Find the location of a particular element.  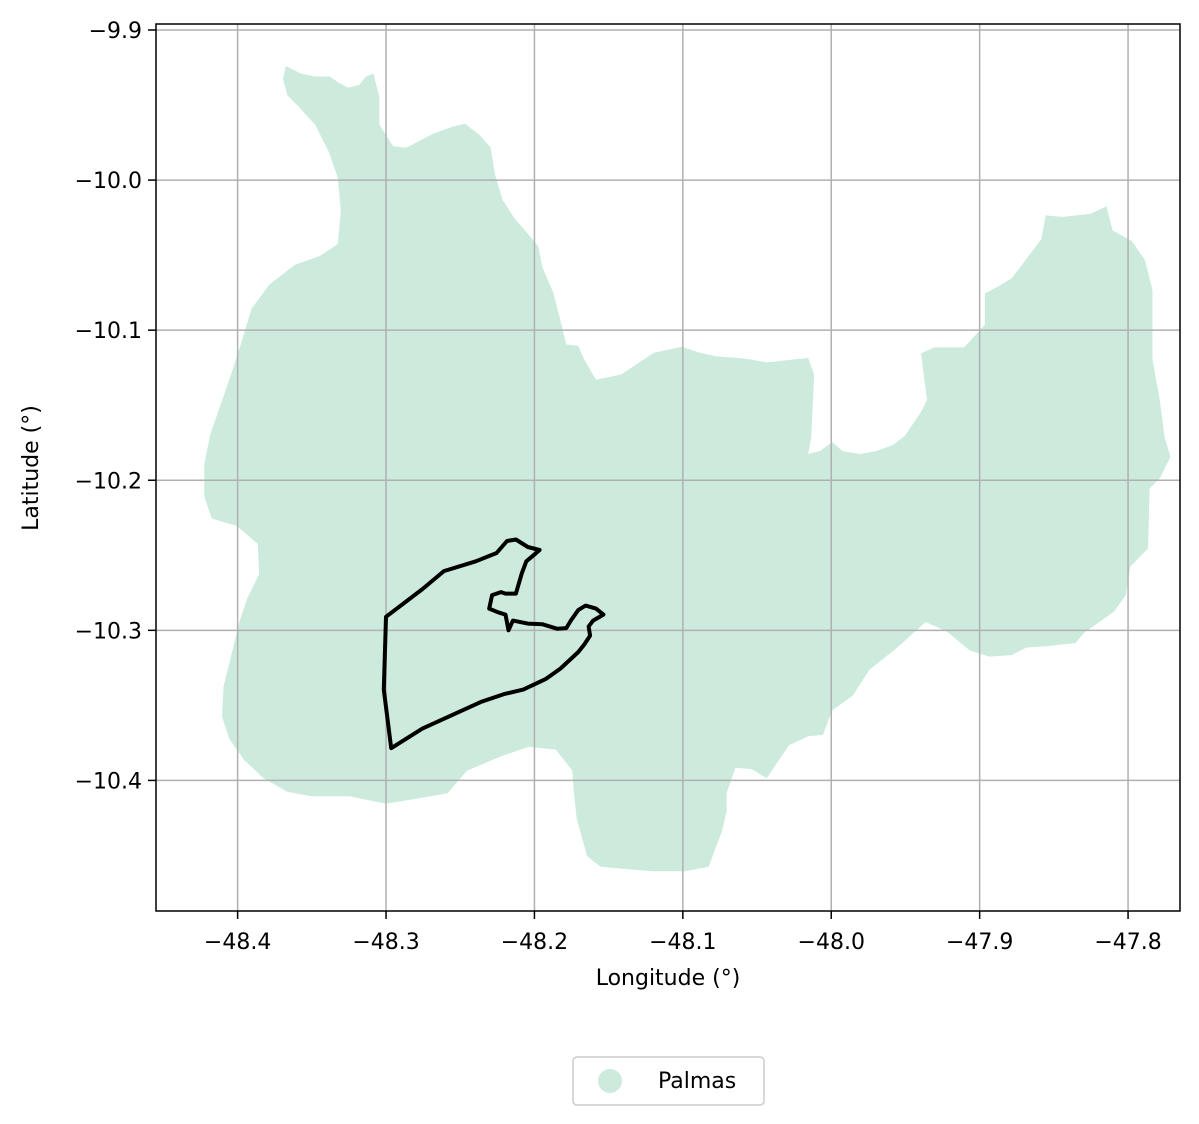

y-axis-ticks: −9.9 −10.0 −10.1 −10.2 −10.3 −10.4 is located at coordinates (115, 406).